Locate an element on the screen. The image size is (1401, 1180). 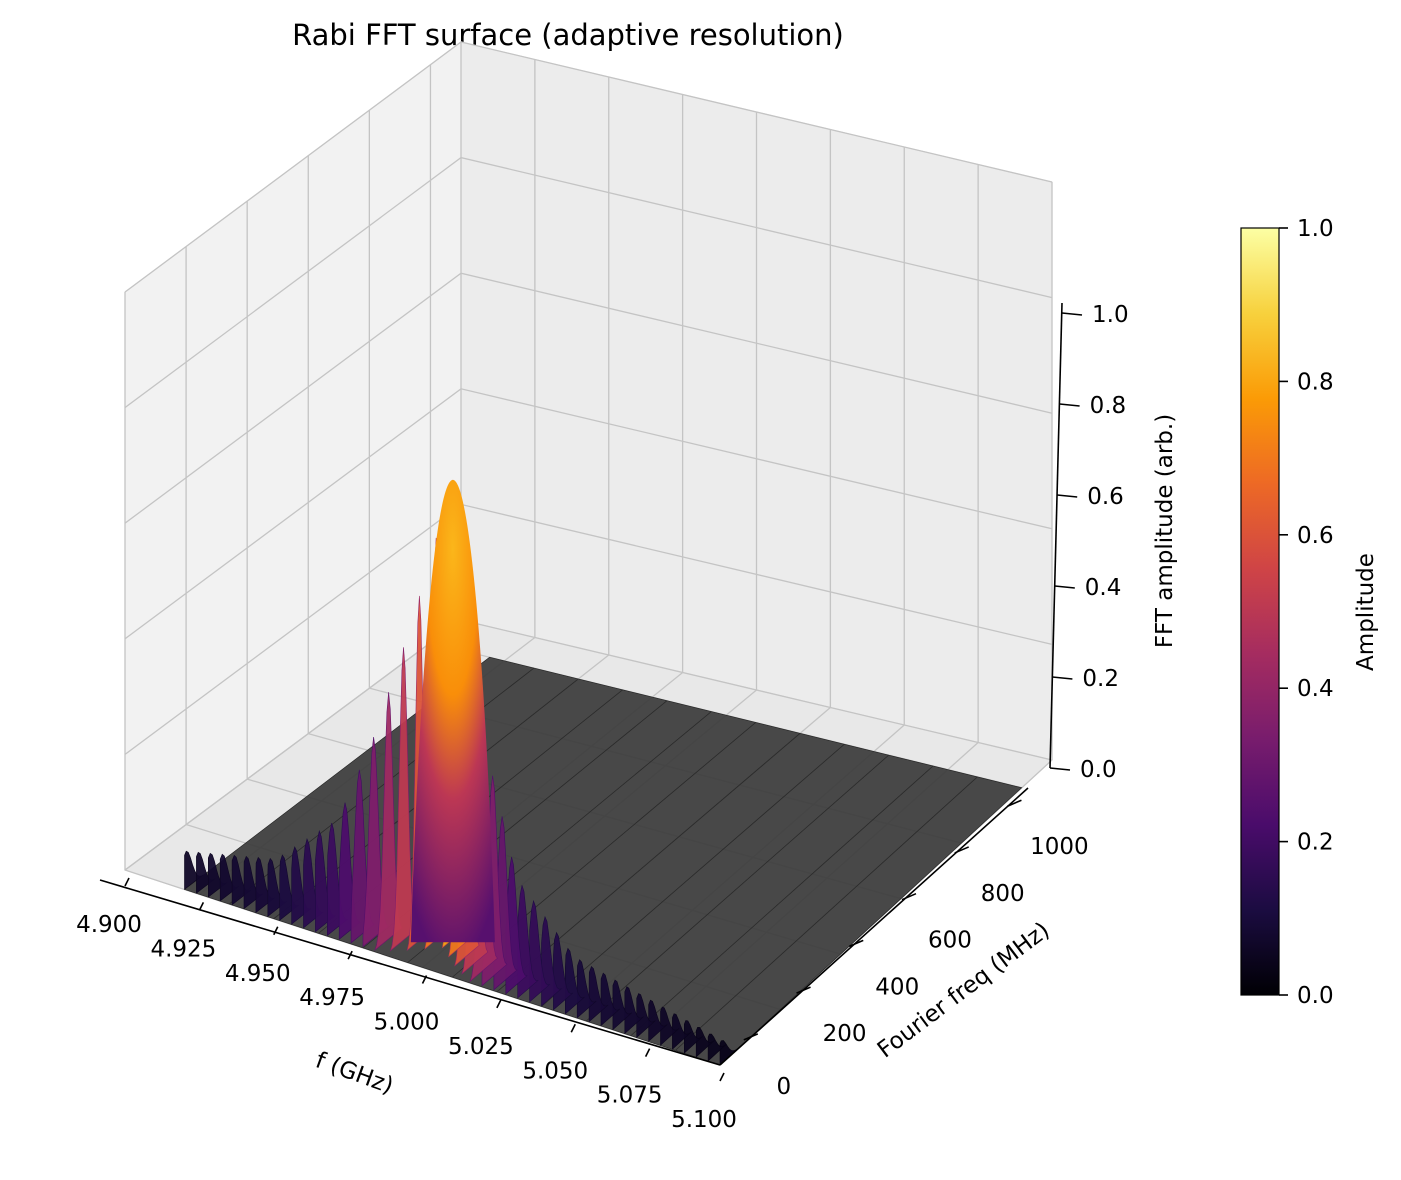
x-axis-line is located at coordinates (410, 972).